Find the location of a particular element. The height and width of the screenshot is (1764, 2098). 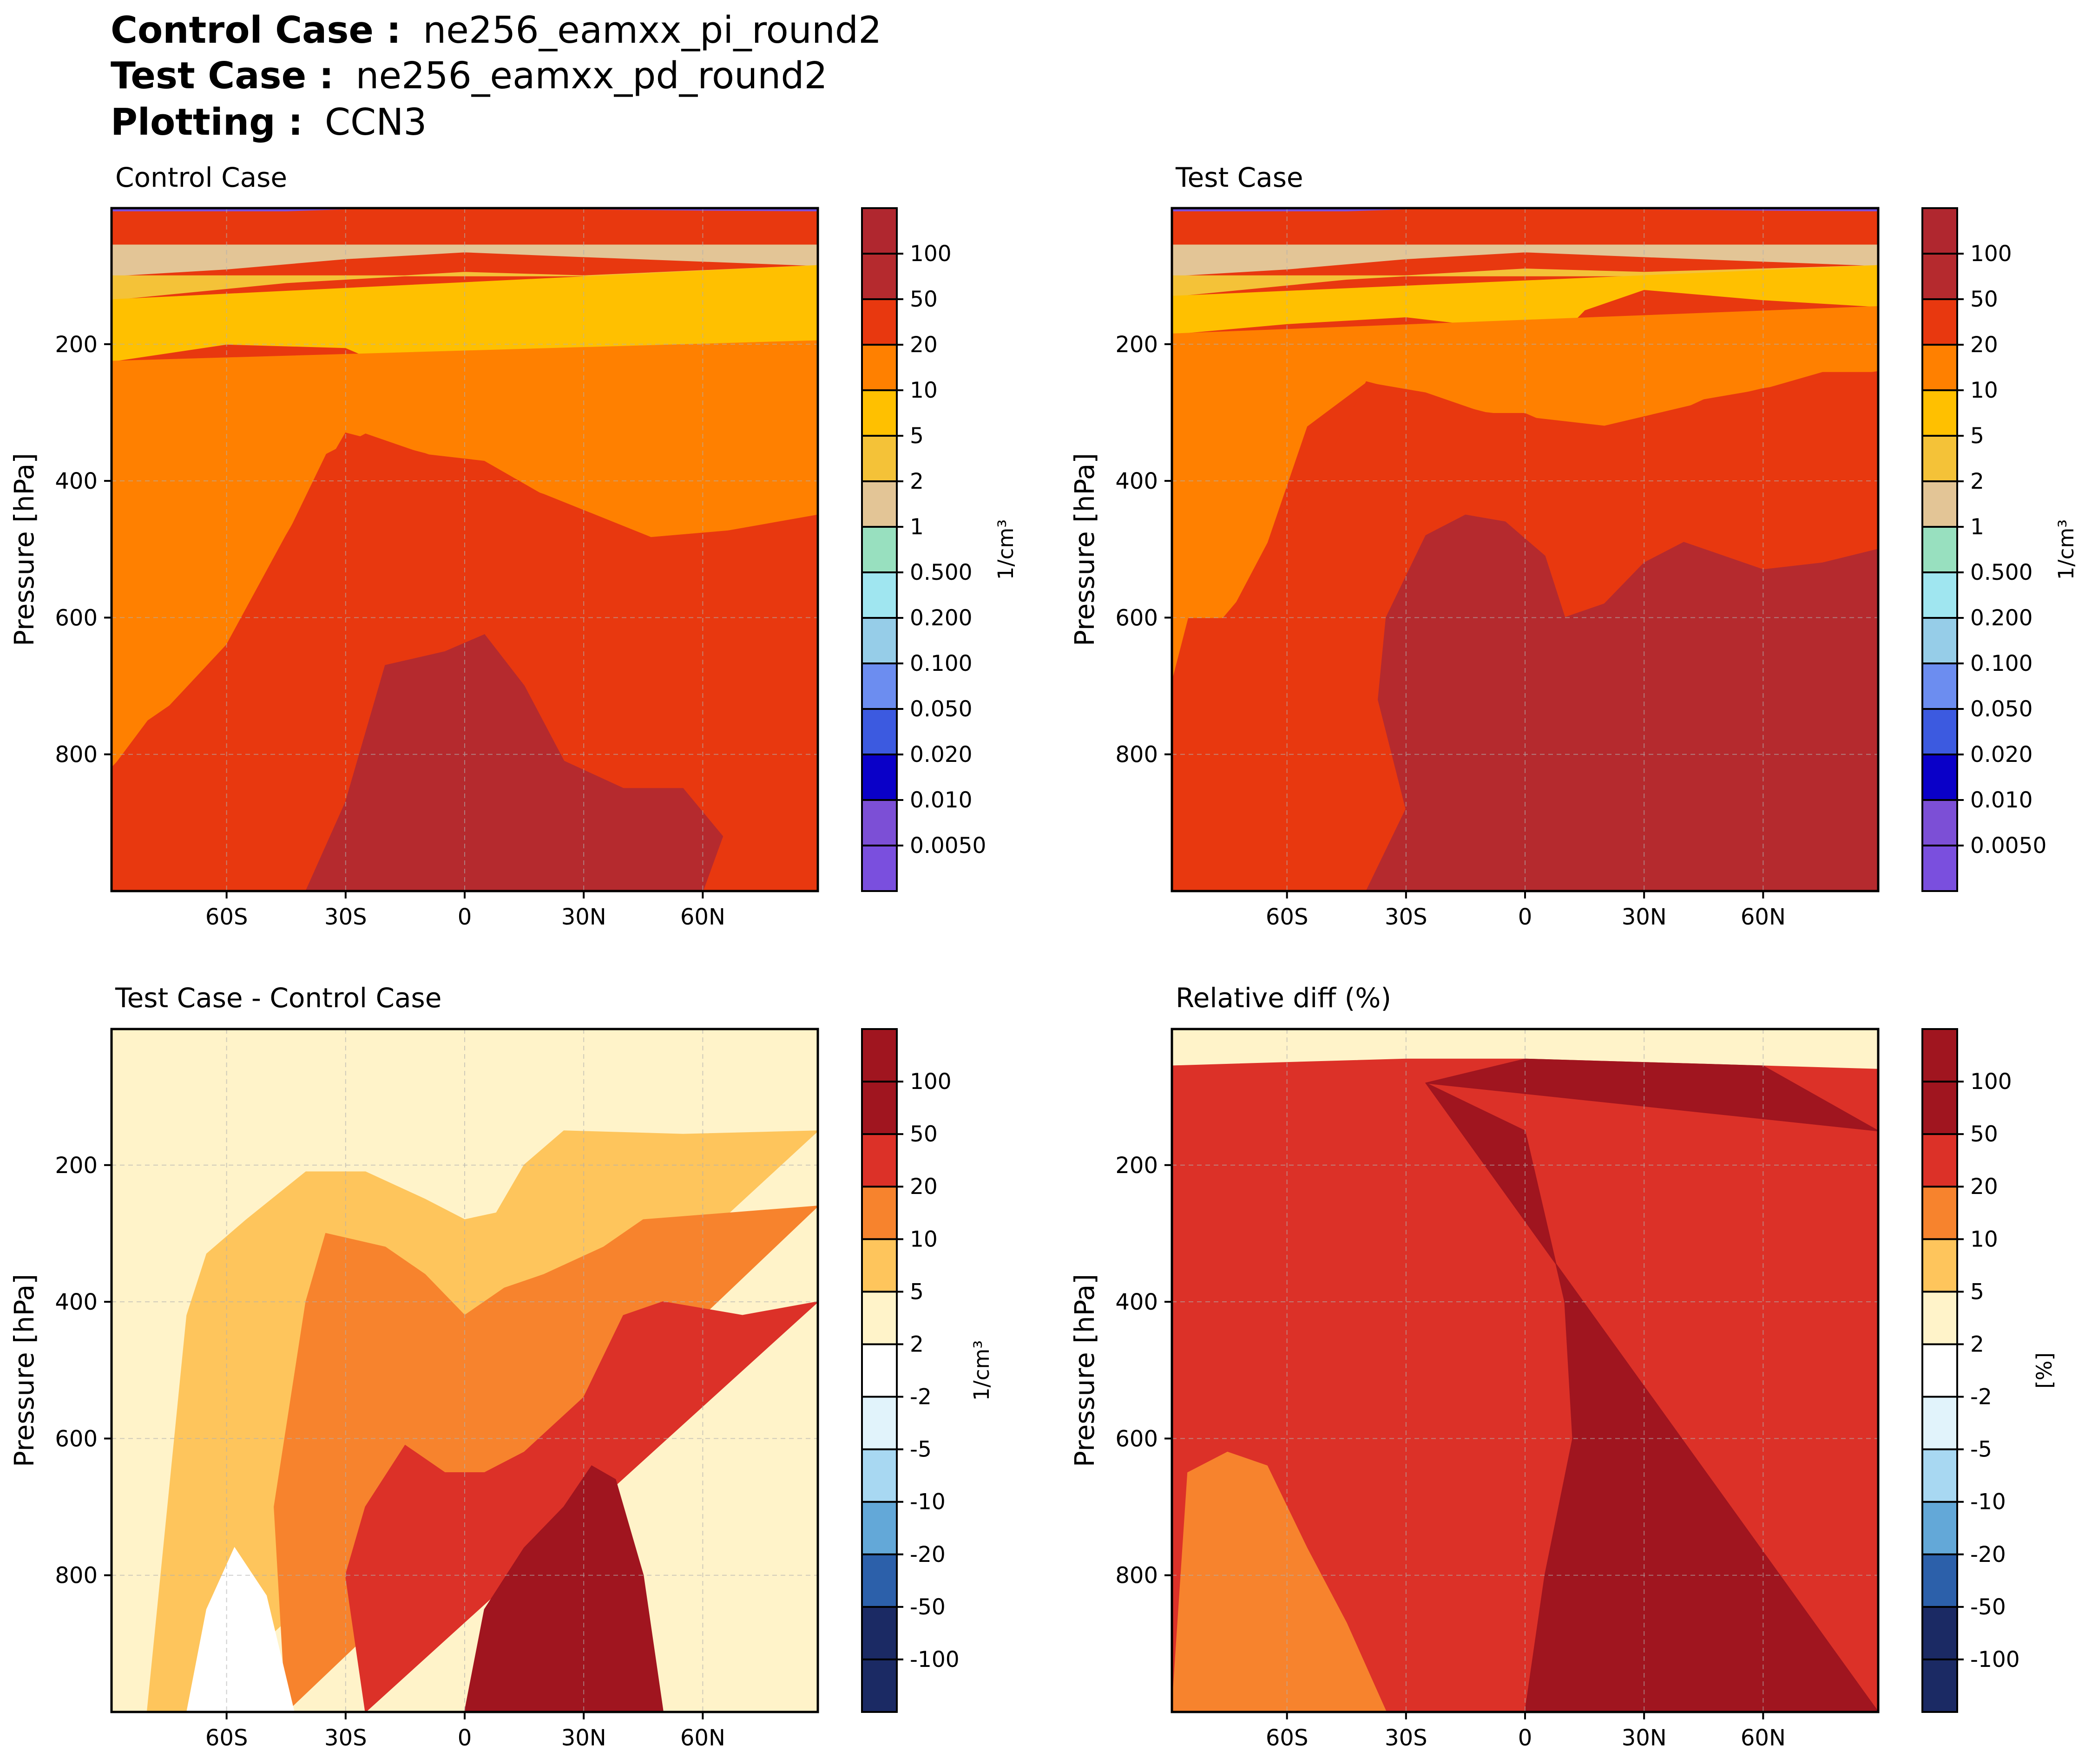

colorbar-tick-label: -5 is located at coordinates (921, 1449).